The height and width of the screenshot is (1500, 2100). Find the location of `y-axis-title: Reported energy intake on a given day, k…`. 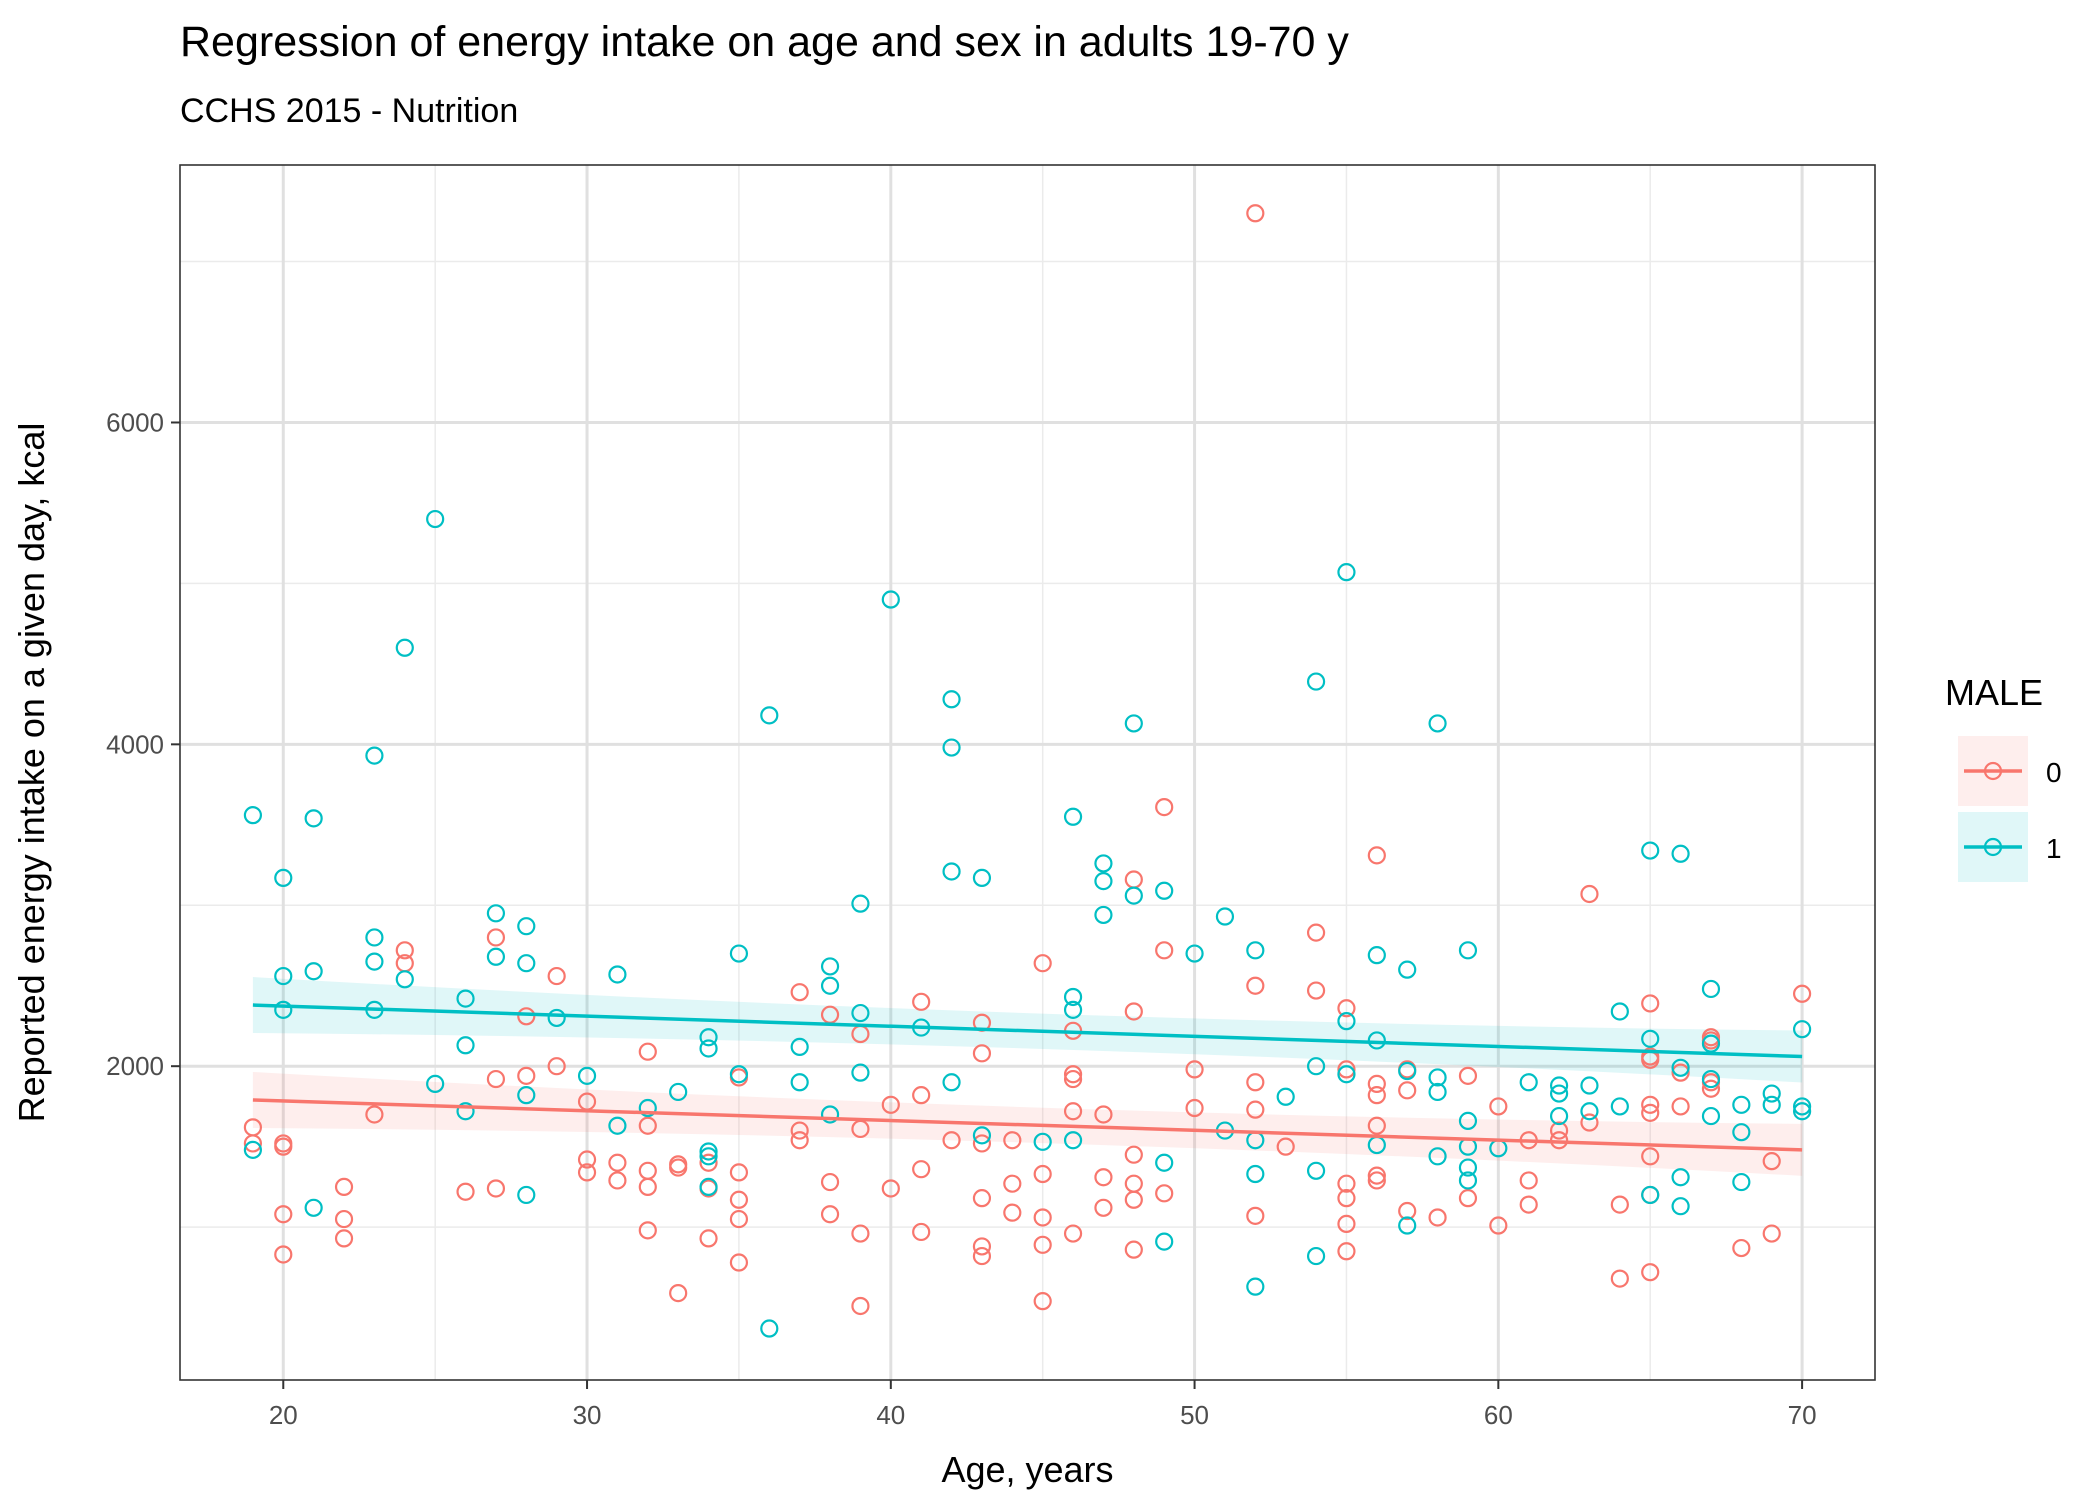

y-axis-title: Reported energy intake on a given day, k… is located at coordinates (31, 773).